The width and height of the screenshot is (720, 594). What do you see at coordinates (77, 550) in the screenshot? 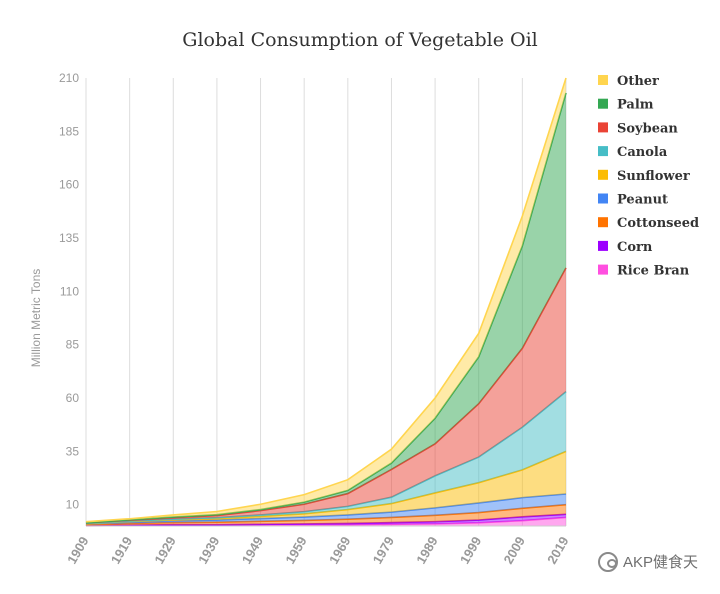
I see `x-tick-label: 1909` at bounding box center [77, 550].